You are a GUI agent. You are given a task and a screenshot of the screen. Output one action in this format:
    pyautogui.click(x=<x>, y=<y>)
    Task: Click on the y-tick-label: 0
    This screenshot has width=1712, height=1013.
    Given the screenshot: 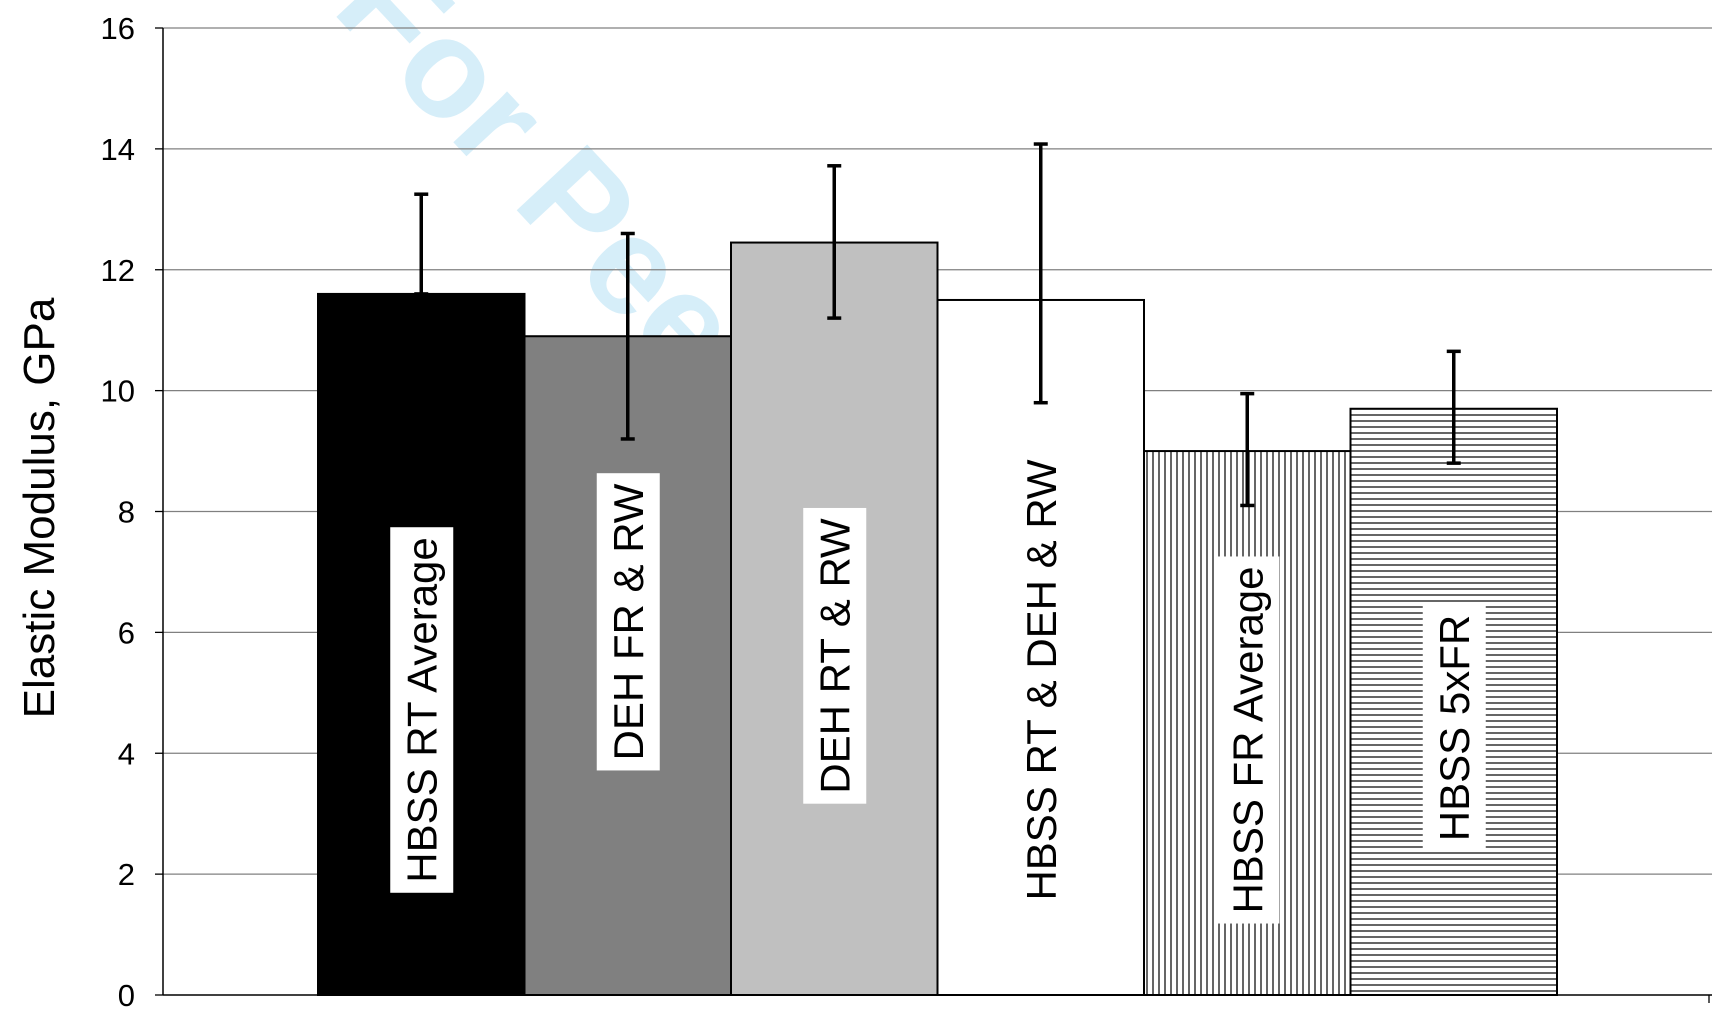 What is the action you would take?
    pyautogui.click(x=126, y=995)
    